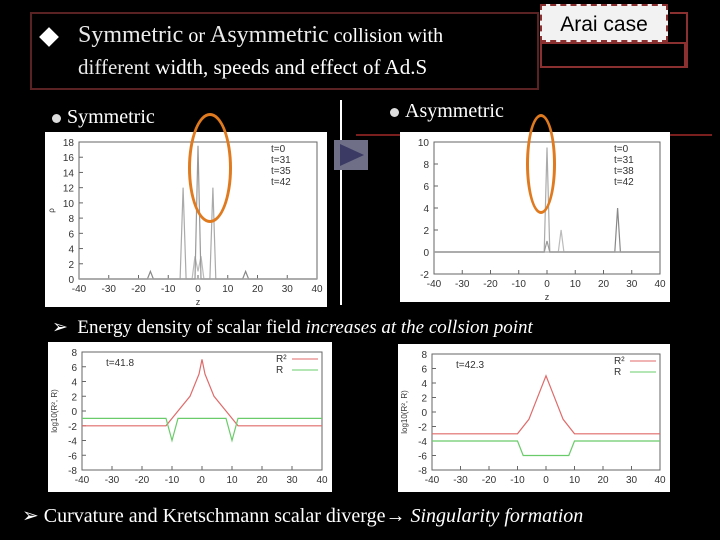 This screenshot has width=720, height=540. What do you see at coordinates (120, 363) in the screenshot?
I see `chart-annotation: t=41.8` at bounding box center [120, 363].